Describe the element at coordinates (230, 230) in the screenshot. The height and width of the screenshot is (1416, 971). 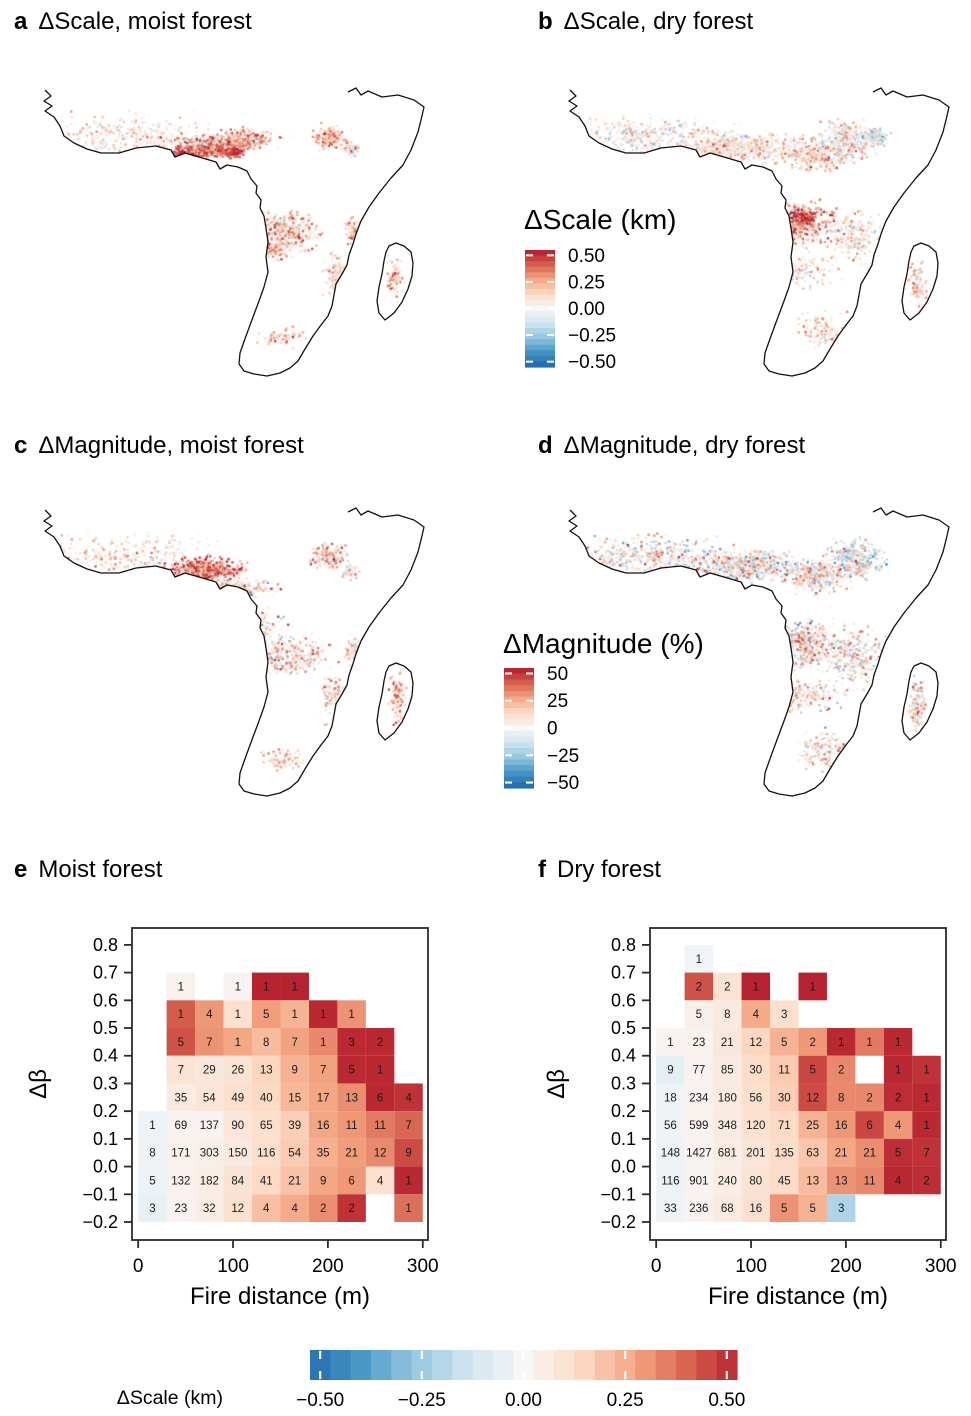
I see `map-scale-moist-forest` at that location.